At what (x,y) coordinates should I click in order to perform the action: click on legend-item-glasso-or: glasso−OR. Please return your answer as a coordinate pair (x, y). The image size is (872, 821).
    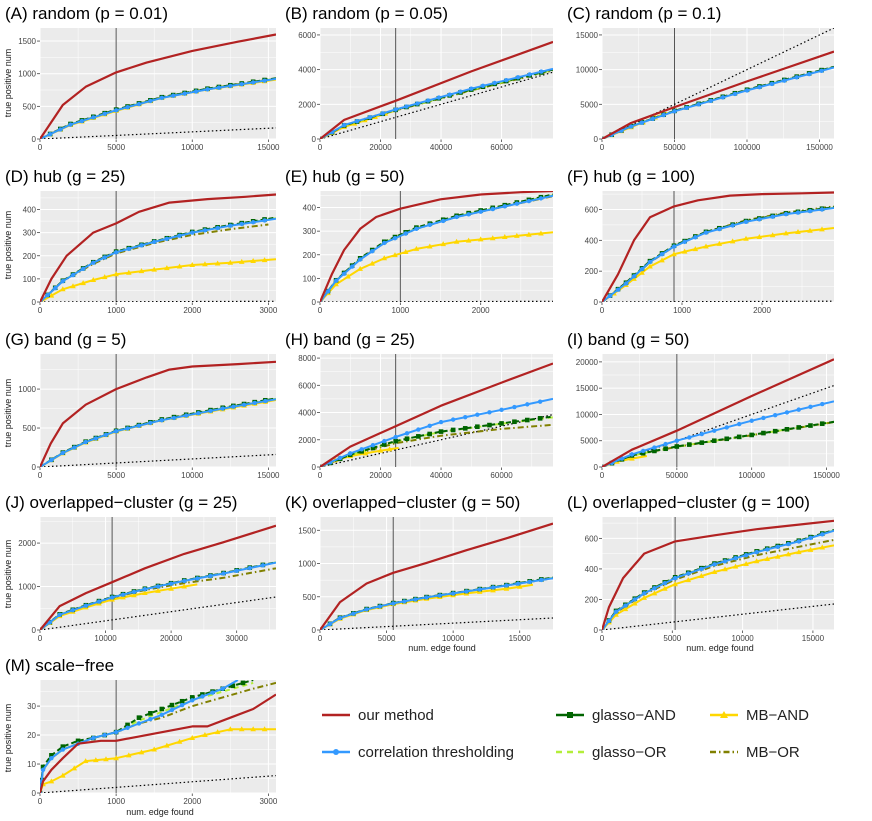
    Looking at the image, I should click on (611, 752).